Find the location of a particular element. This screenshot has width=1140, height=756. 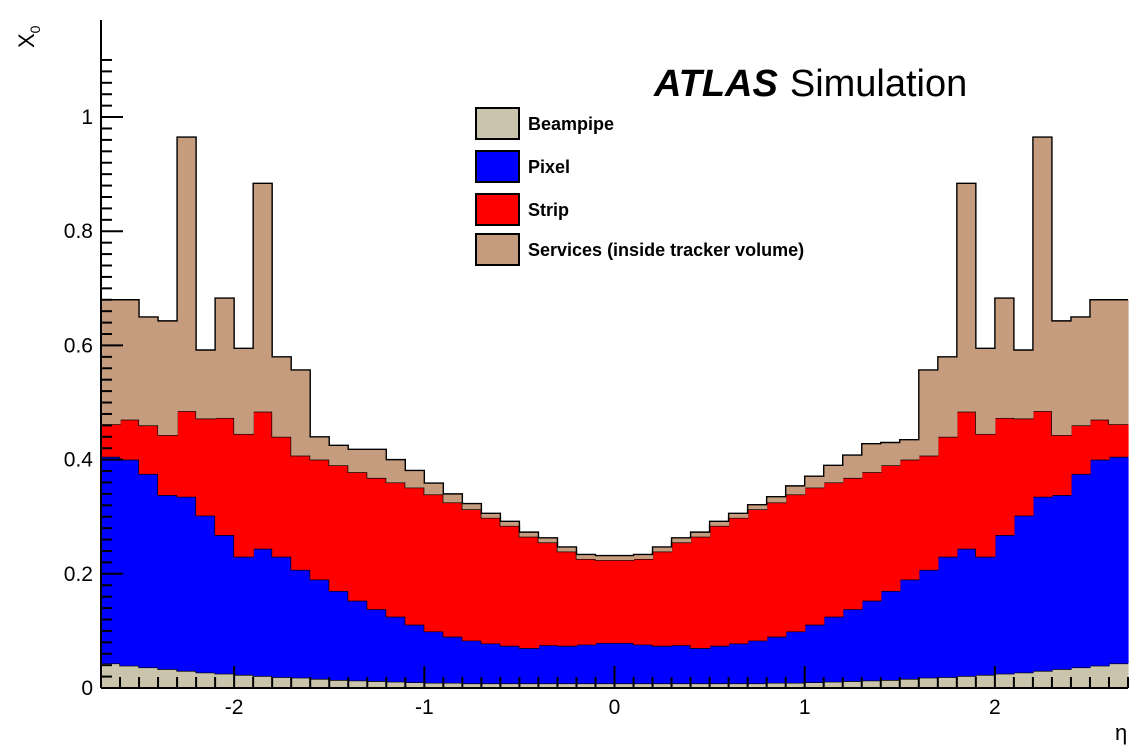

legend-entry: Strip is located at coordinates (522, 209).